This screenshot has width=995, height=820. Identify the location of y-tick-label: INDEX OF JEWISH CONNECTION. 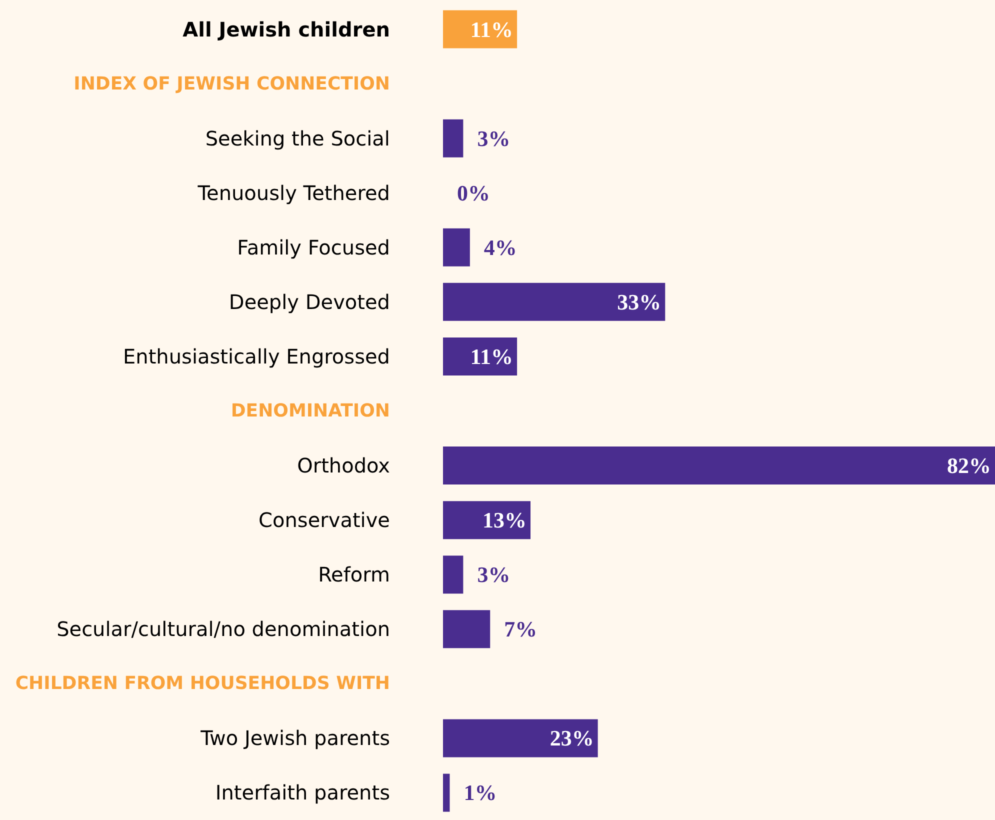
(232, 83).